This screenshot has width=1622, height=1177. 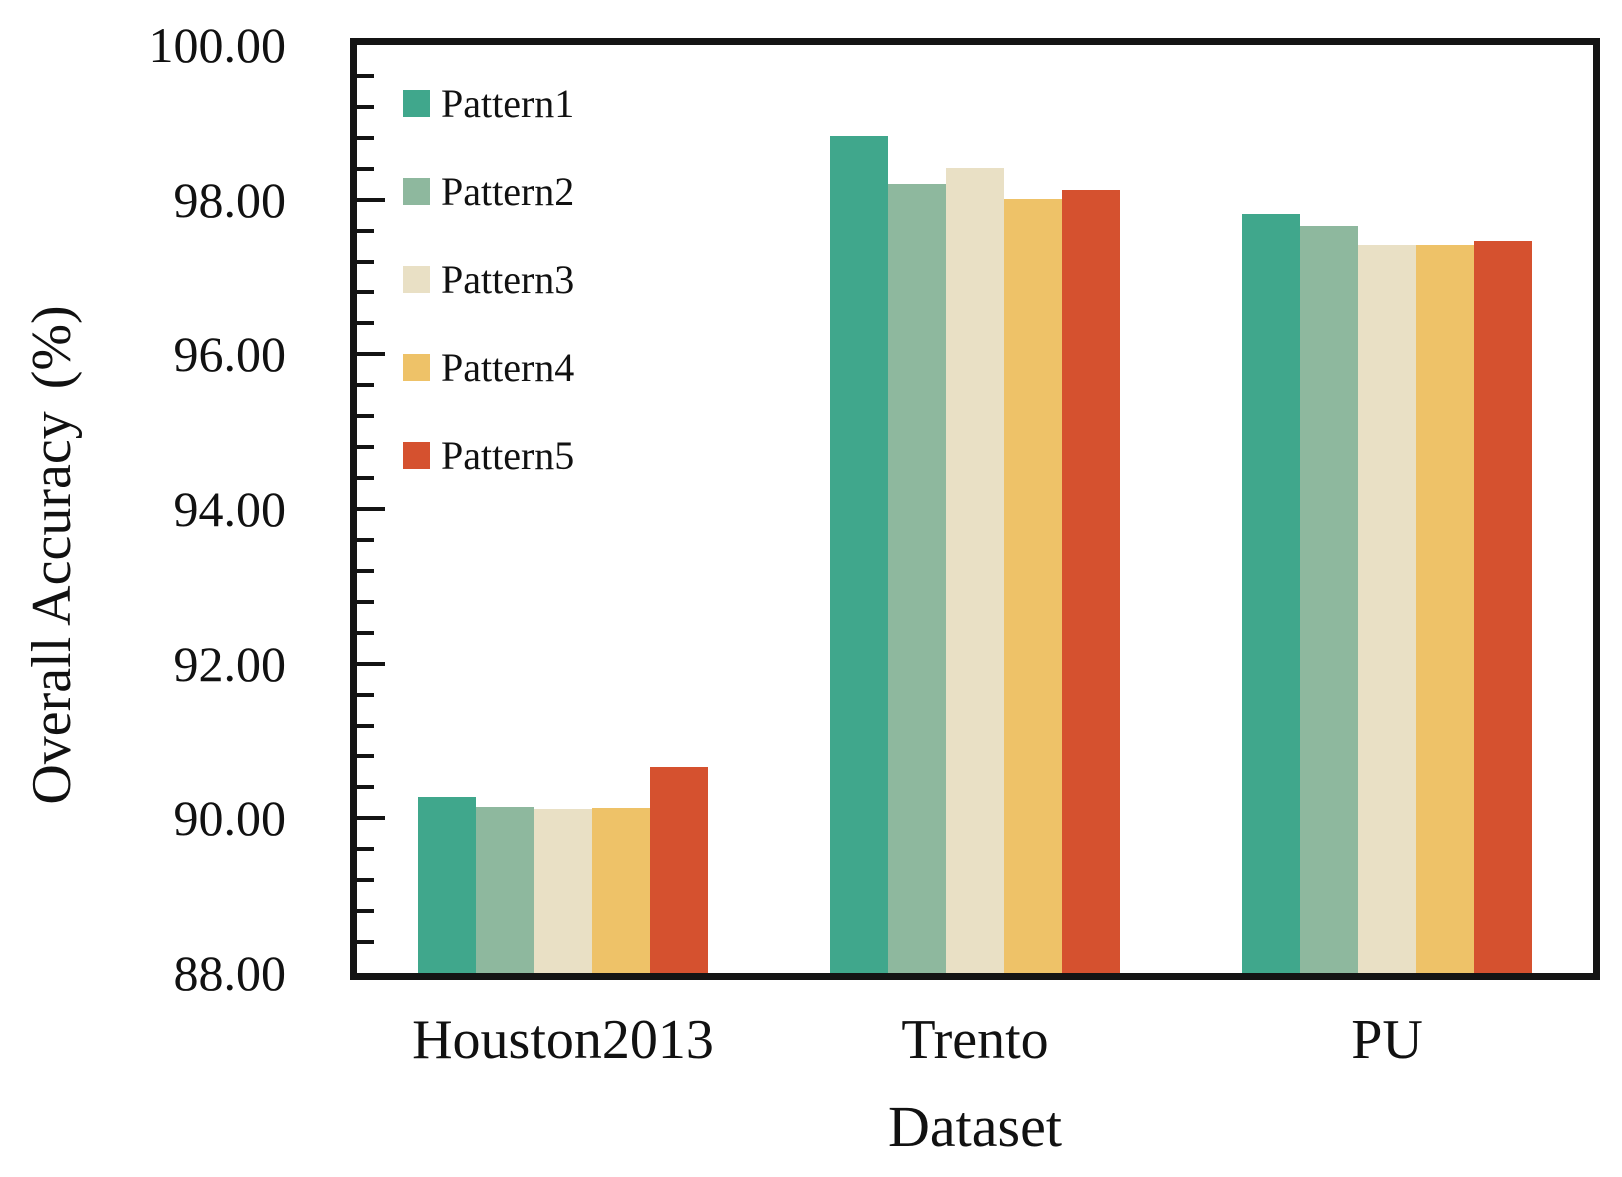 I want to click on bar-pu-pattern2, so click(x=1329, y=599).